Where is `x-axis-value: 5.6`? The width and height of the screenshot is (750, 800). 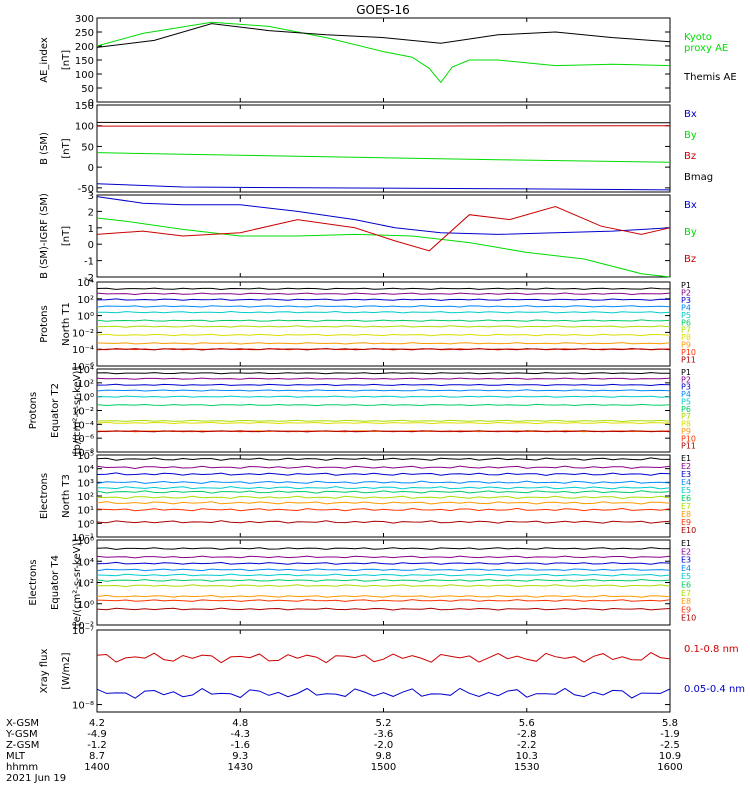 x-axis-value: 5.6 is located at coordinates (527, 723).